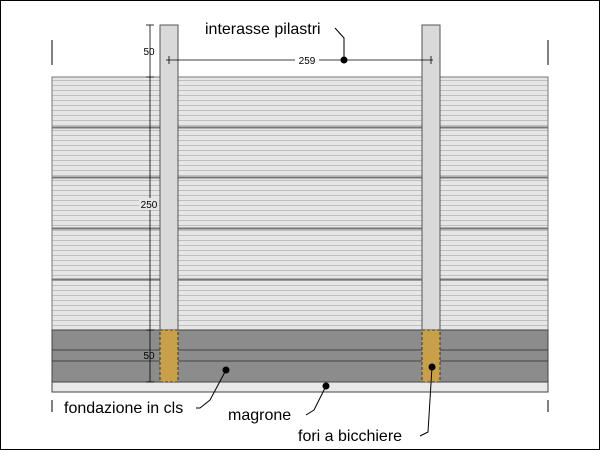 The image size is (600, 450). What do you see at coordinates (350, 436) in the screenshot?
I see `label: fori a bicchiere` at bounding box center [350, 436].